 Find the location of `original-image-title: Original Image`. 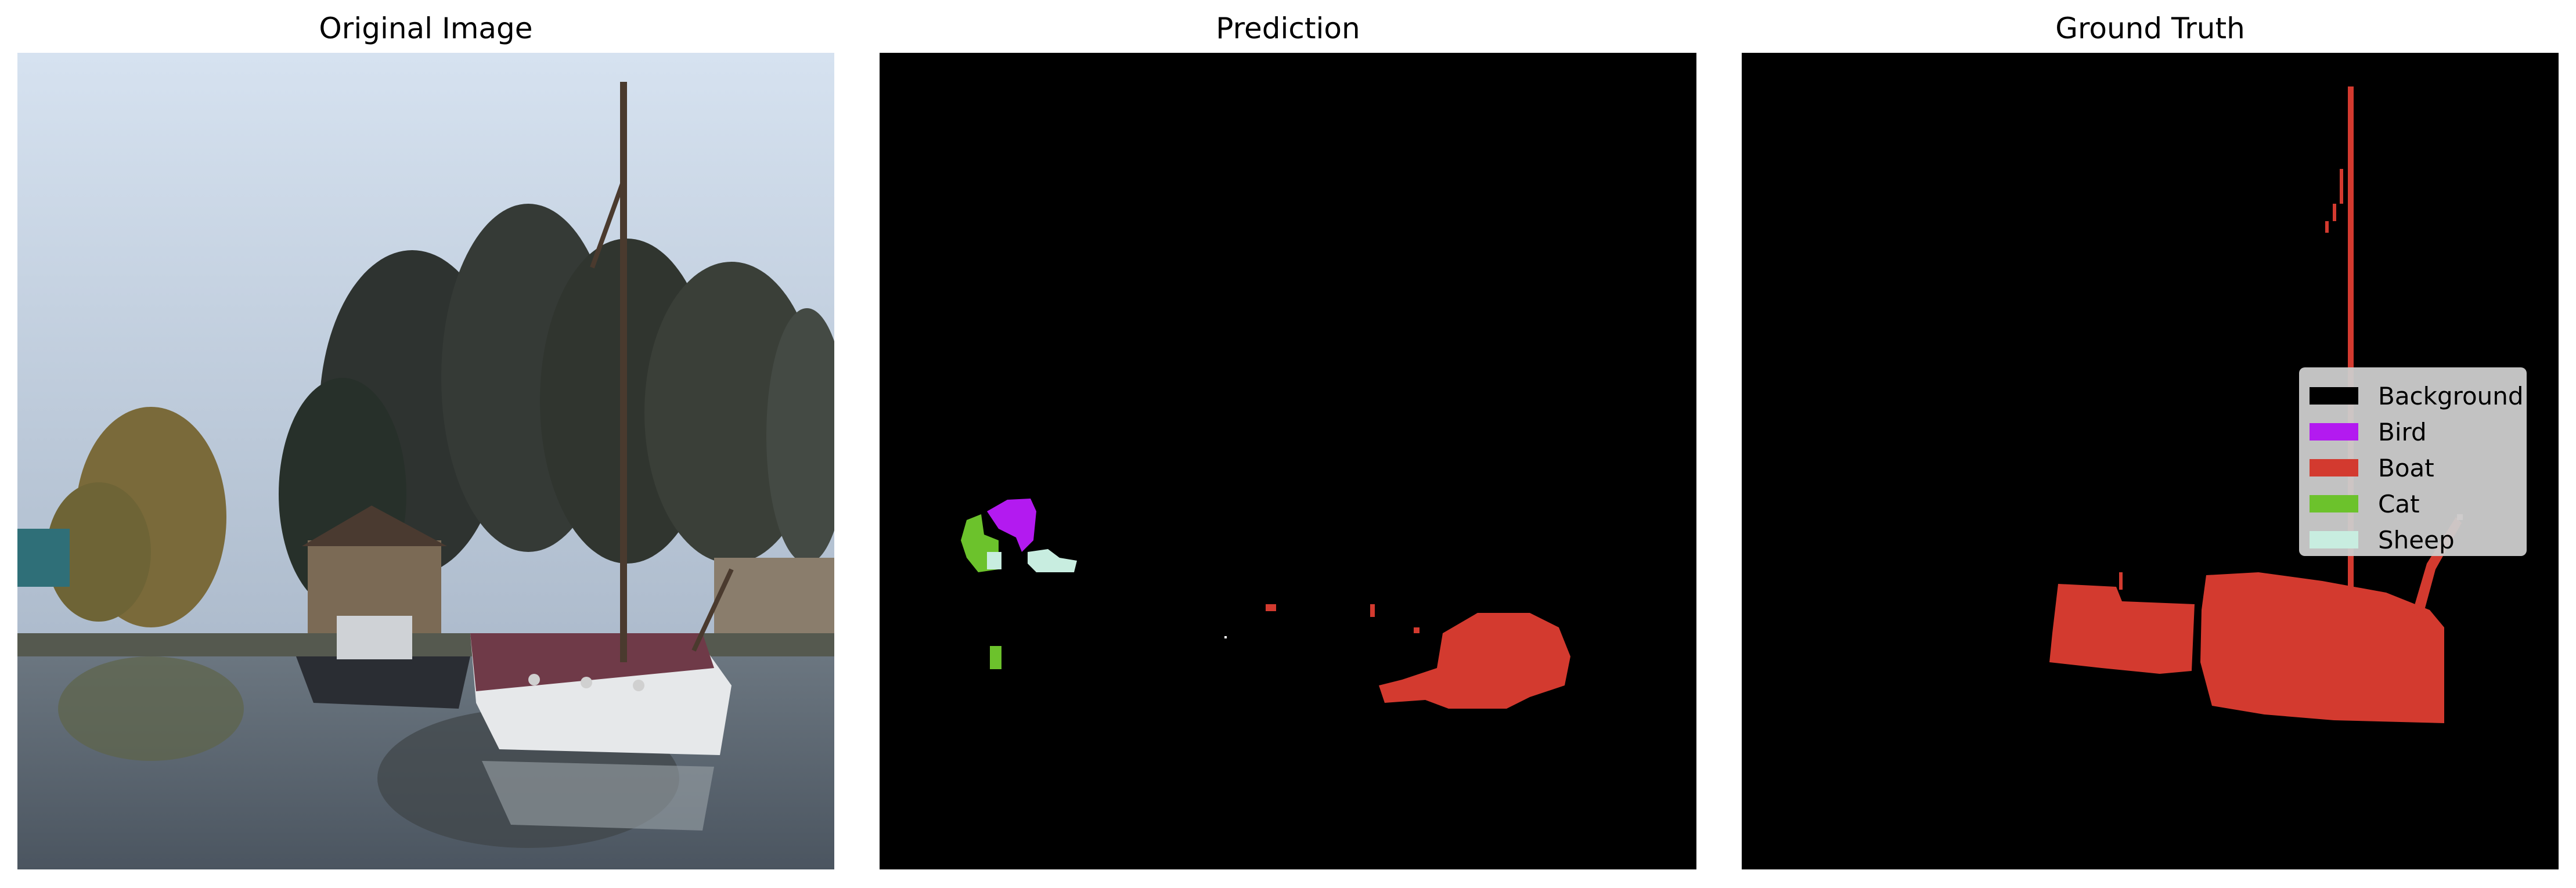

original-image-title: Original Image is located at coordinates (426, 29).